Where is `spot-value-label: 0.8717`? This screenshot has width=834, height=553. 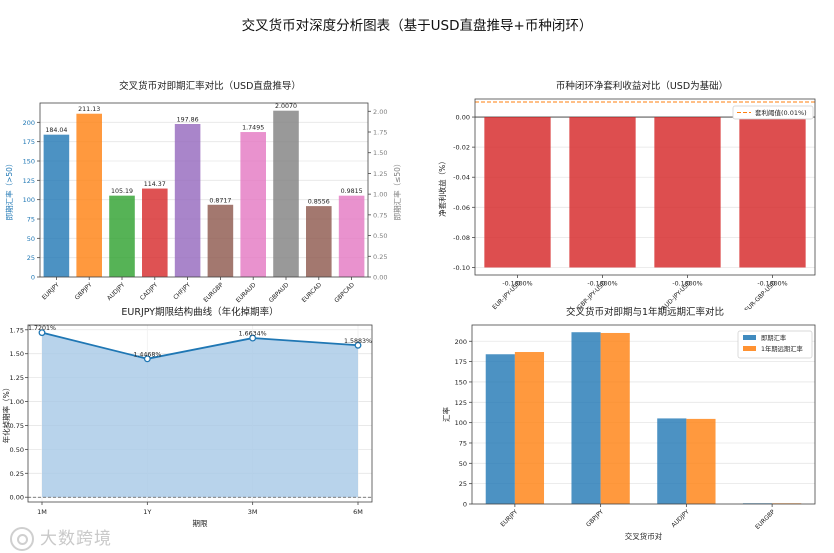
spot-value-label: 0.8717 is located at coordinates (220, 200).